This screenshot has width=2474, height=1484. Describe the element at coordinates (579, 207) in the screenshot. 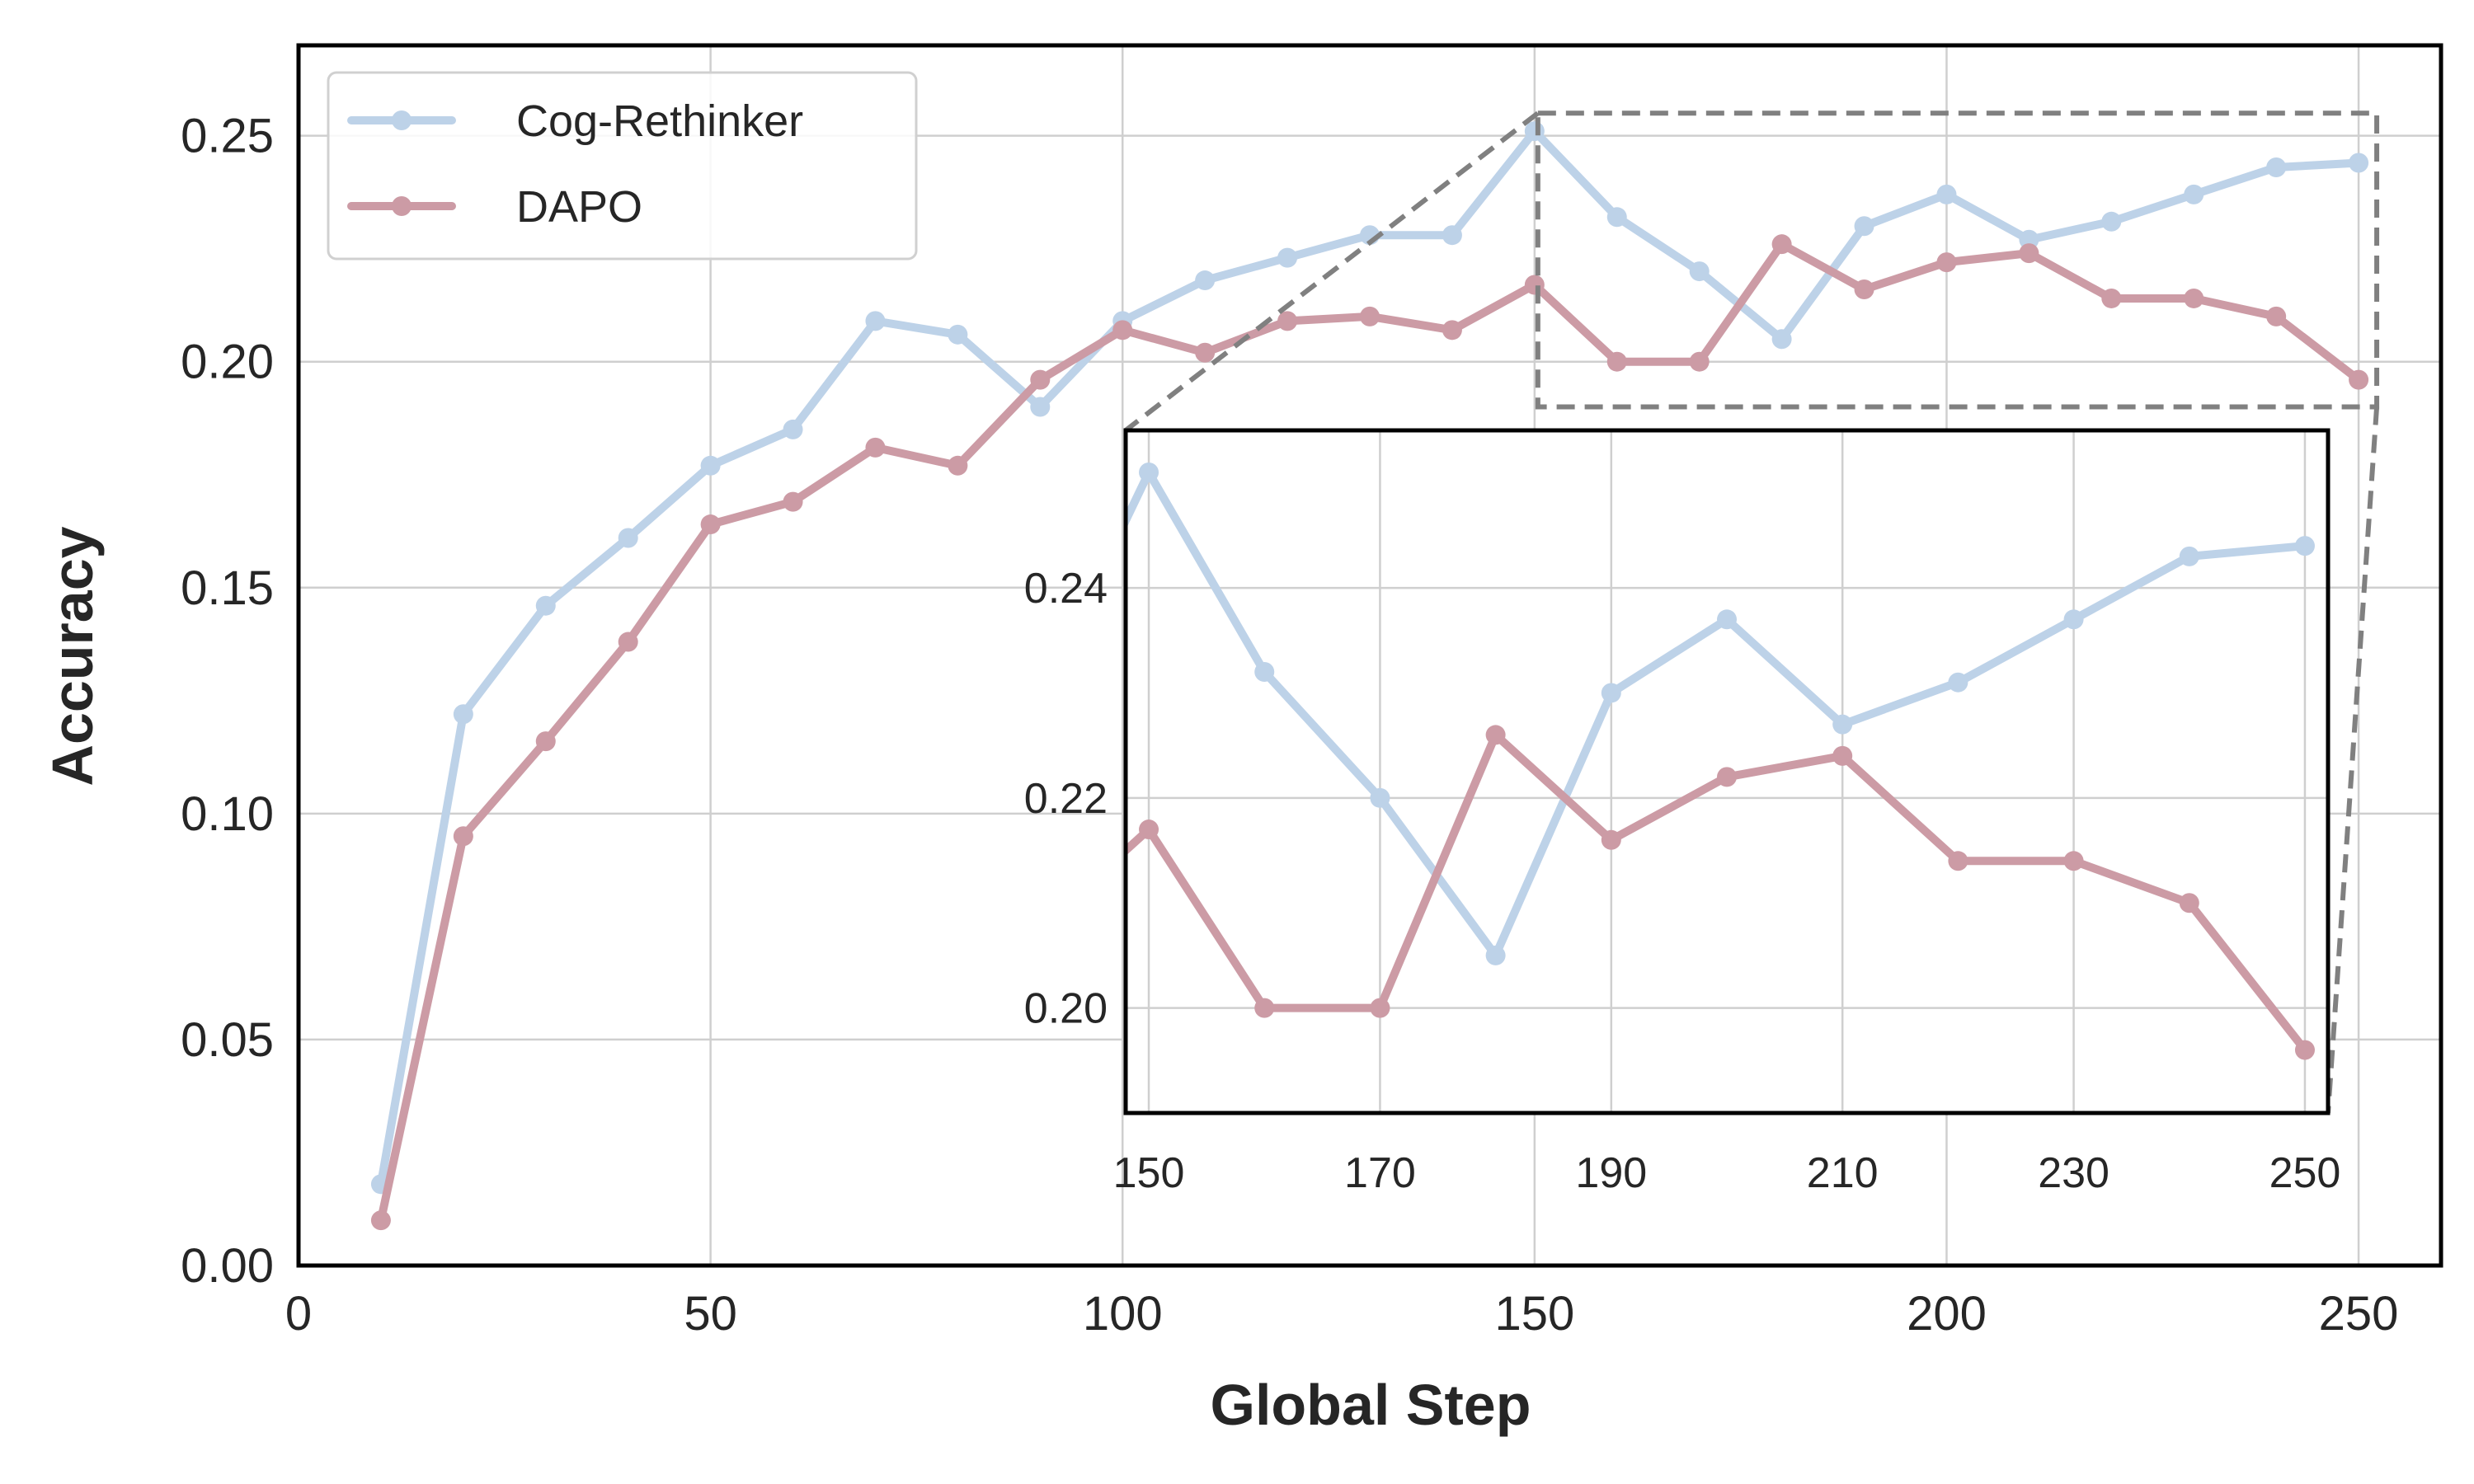

I see `legend-label-dapo: DAPO` at that location.